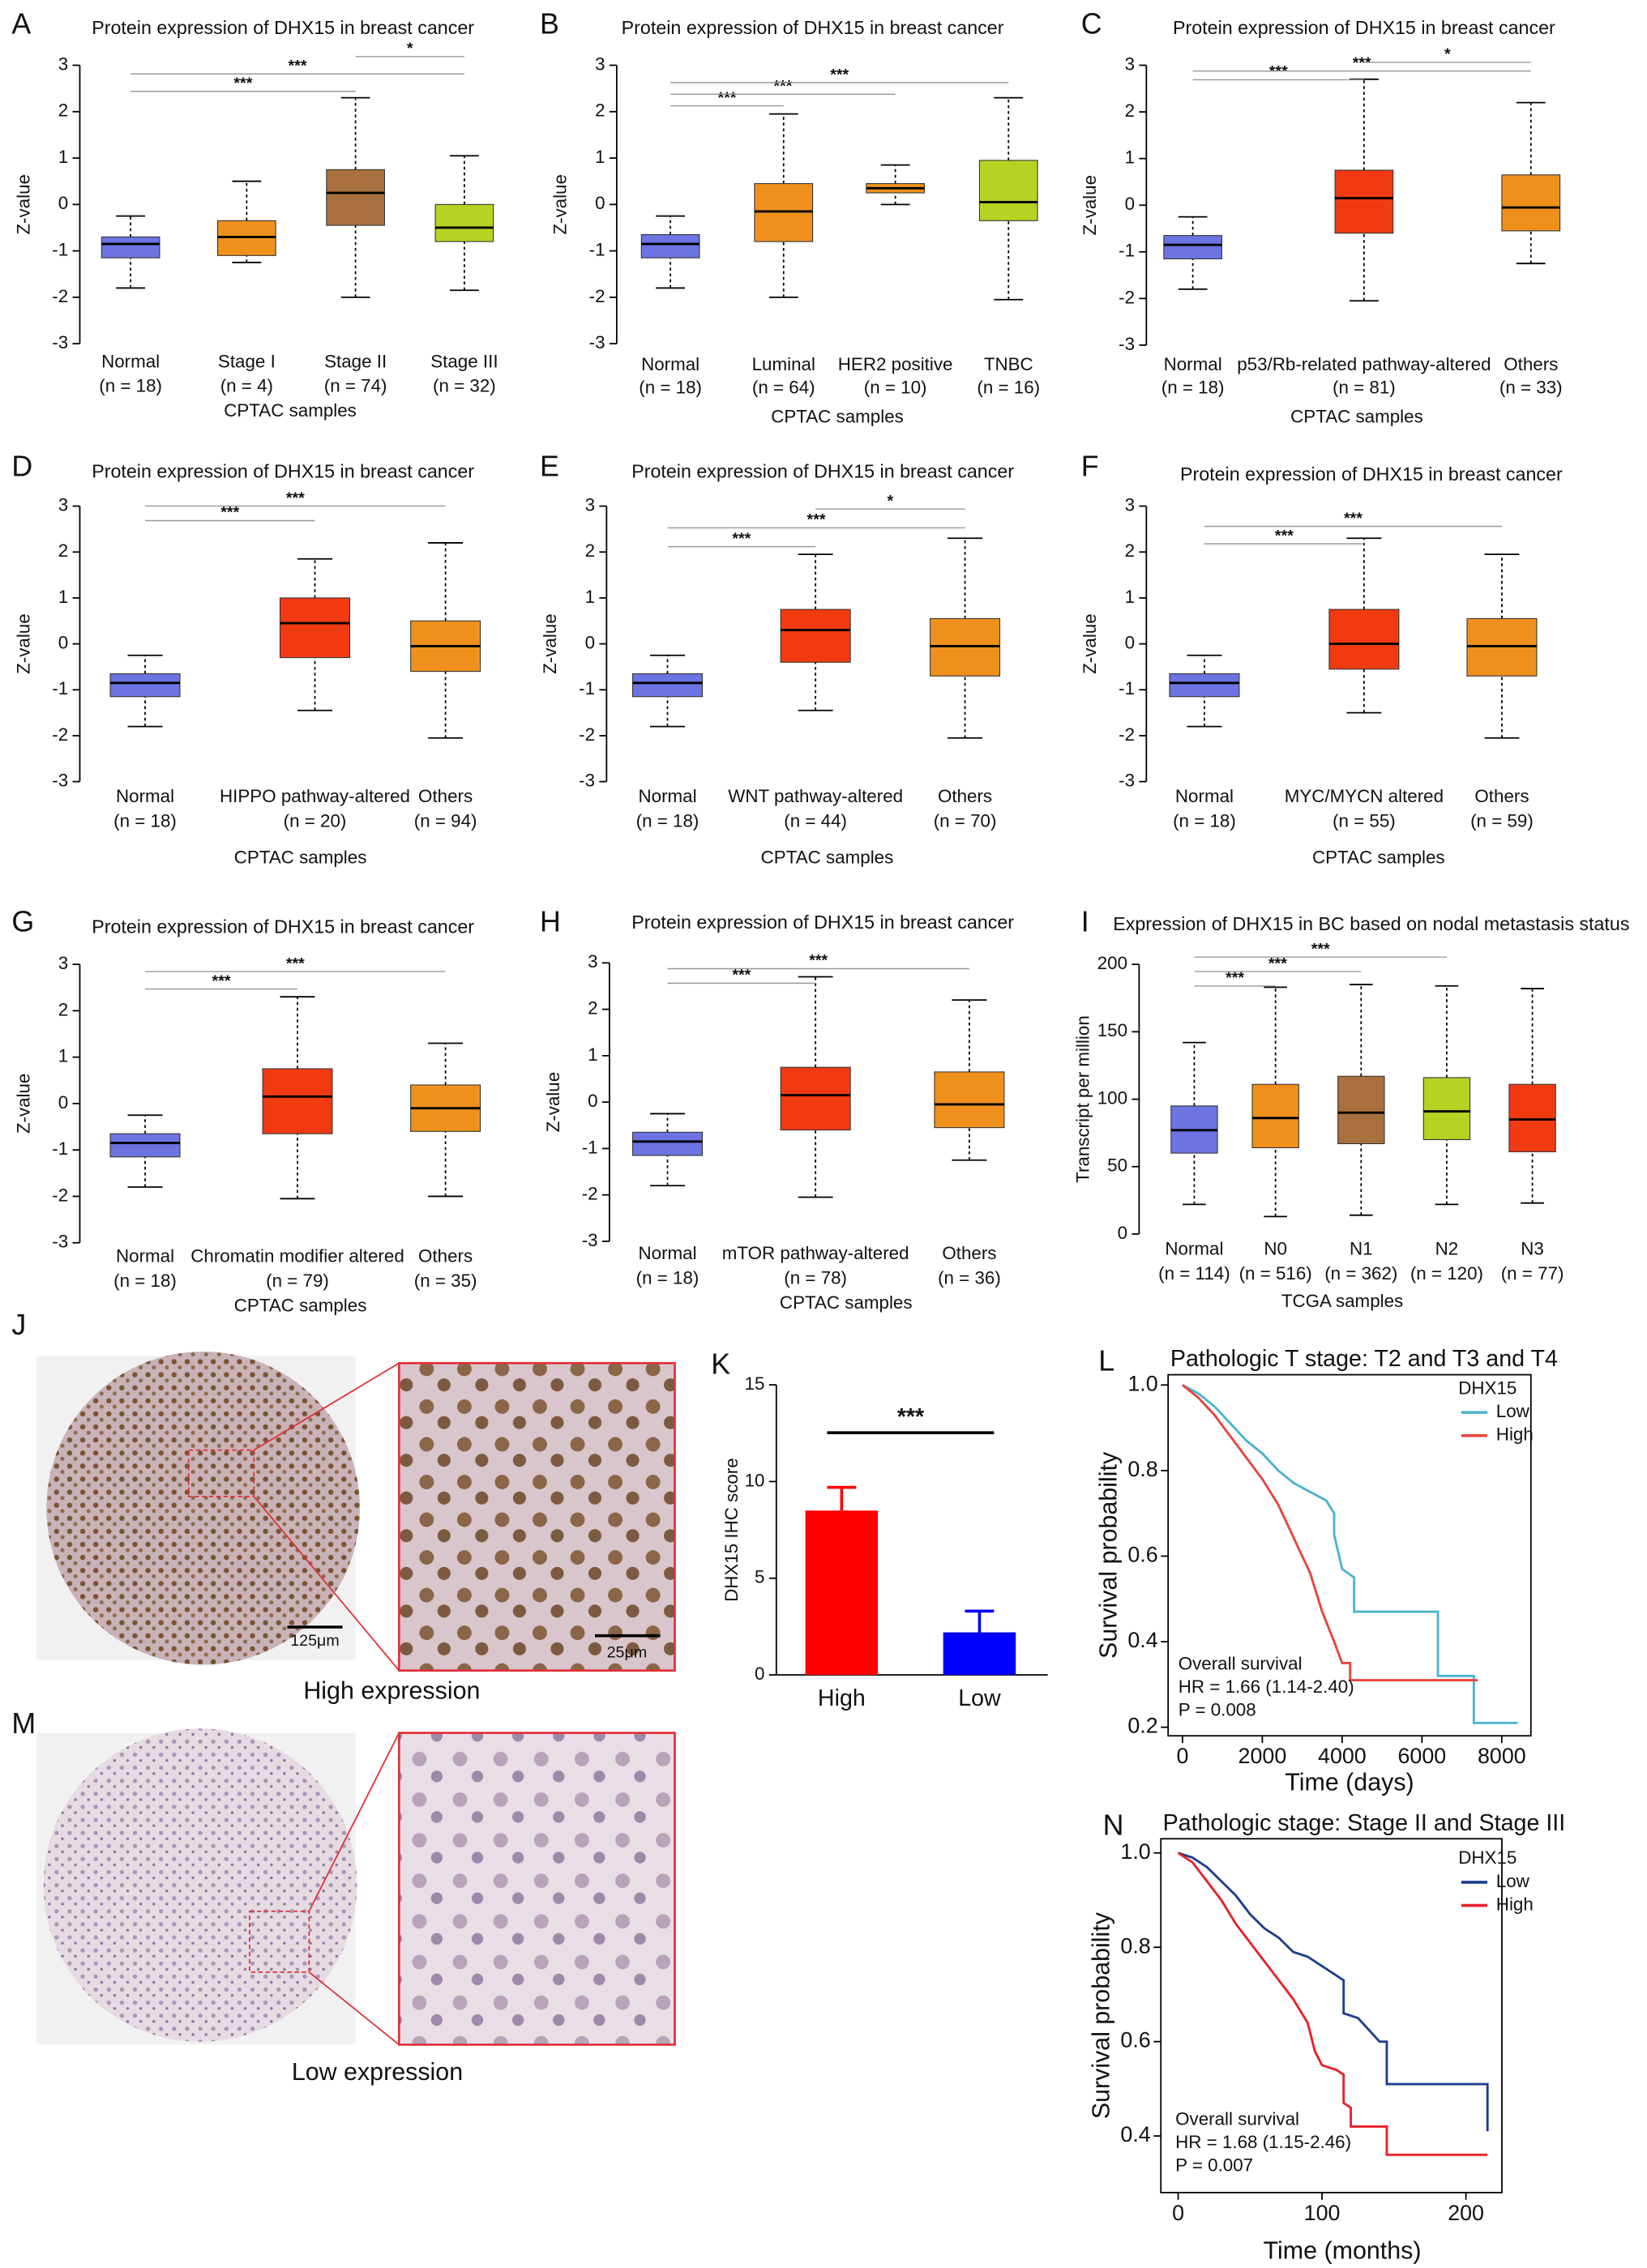 Image resolution: width=1647 pixels, height=2268 pixels. What do you see at coordinates (1090, 467) in the screenshot?
I see `panel-letter: F` at bounding box center [1090, 467].